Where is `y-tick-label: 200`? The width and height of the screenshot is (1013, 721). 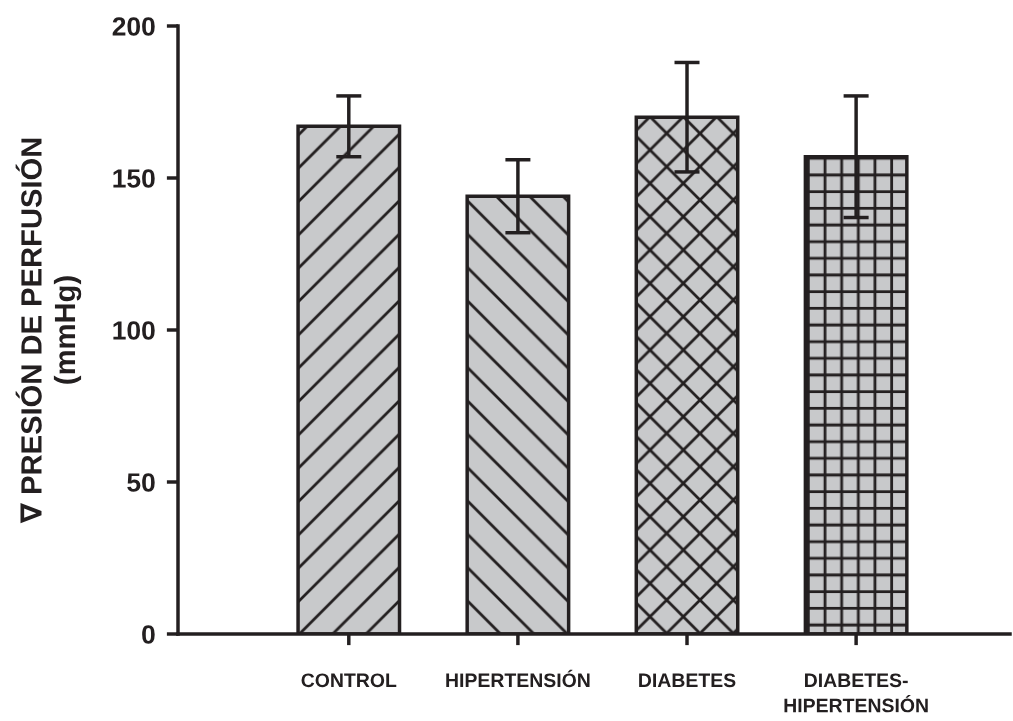 y-tick-label: 200 is located at coordinates (133, 26).